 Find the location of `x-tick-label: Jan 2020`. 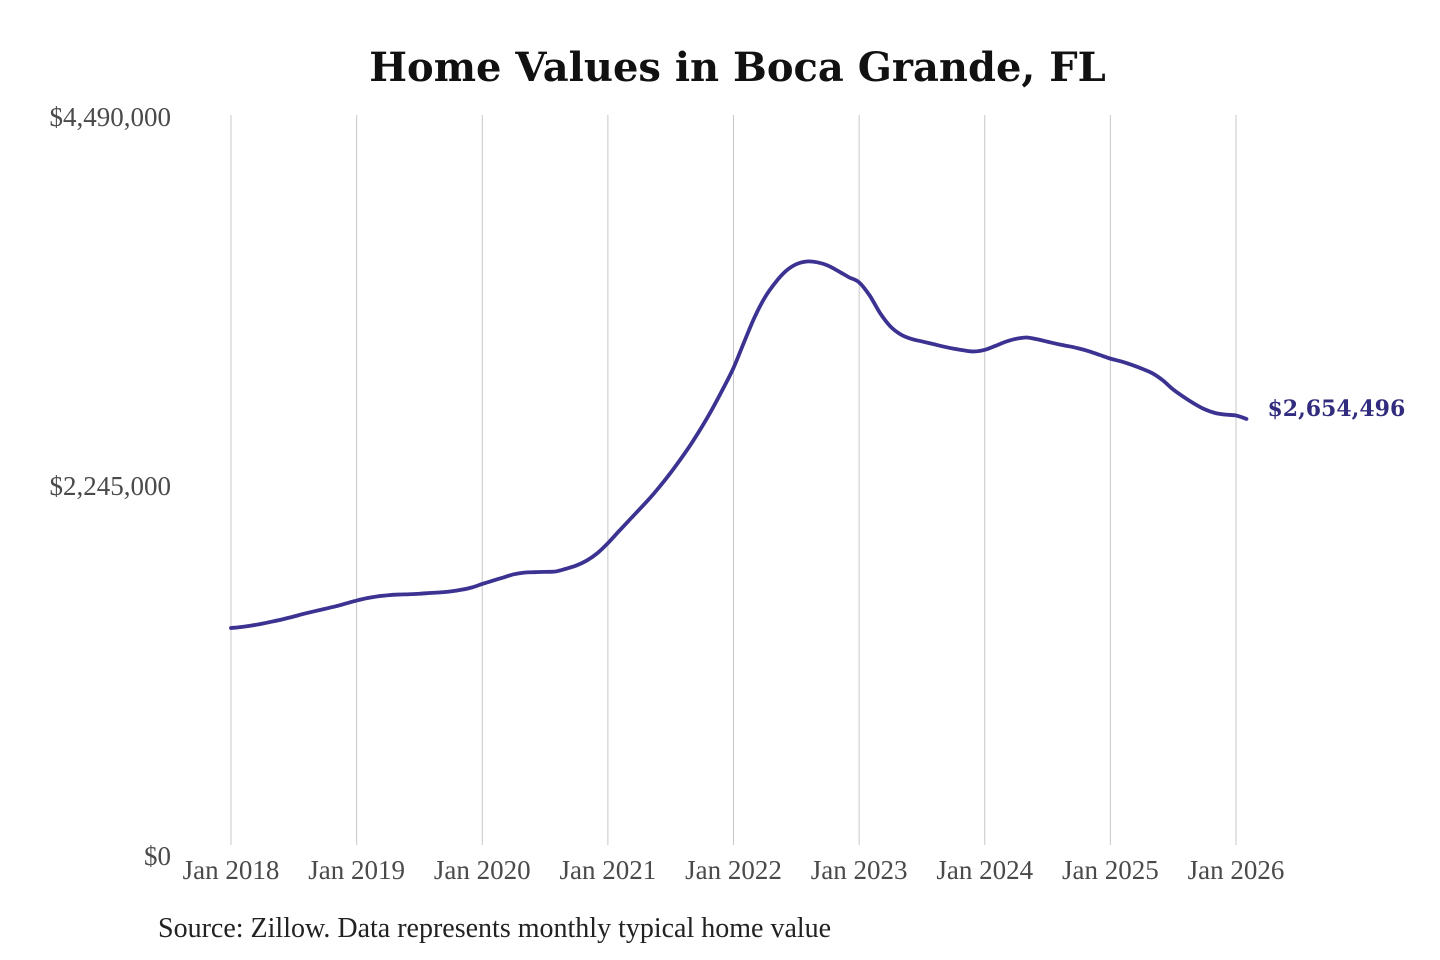

x-tick-label: Jan 2020 is located at coordinates (482, 870).